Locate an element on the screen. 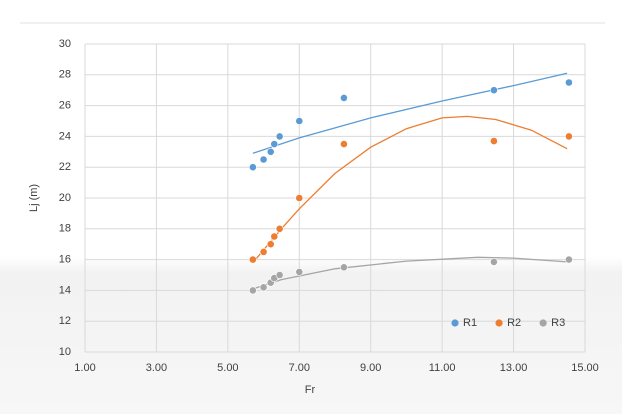 The width and height of the screenshot is (622, 414). x-tick-label: 1.00 is located at coordinates (84, 368).